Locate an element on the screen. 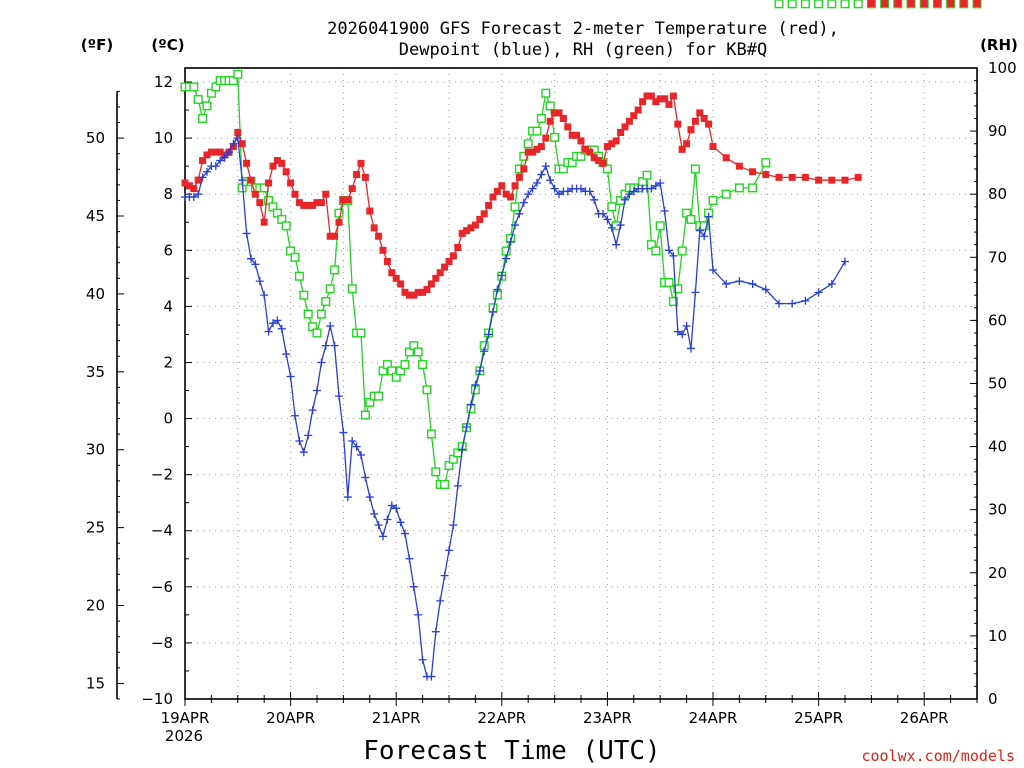 The width and height of the screenshot is (1024, 768). chart-title-line2: Dewpoint (blue), RH (green) for KB#Q is located at coordinates (583, 50).